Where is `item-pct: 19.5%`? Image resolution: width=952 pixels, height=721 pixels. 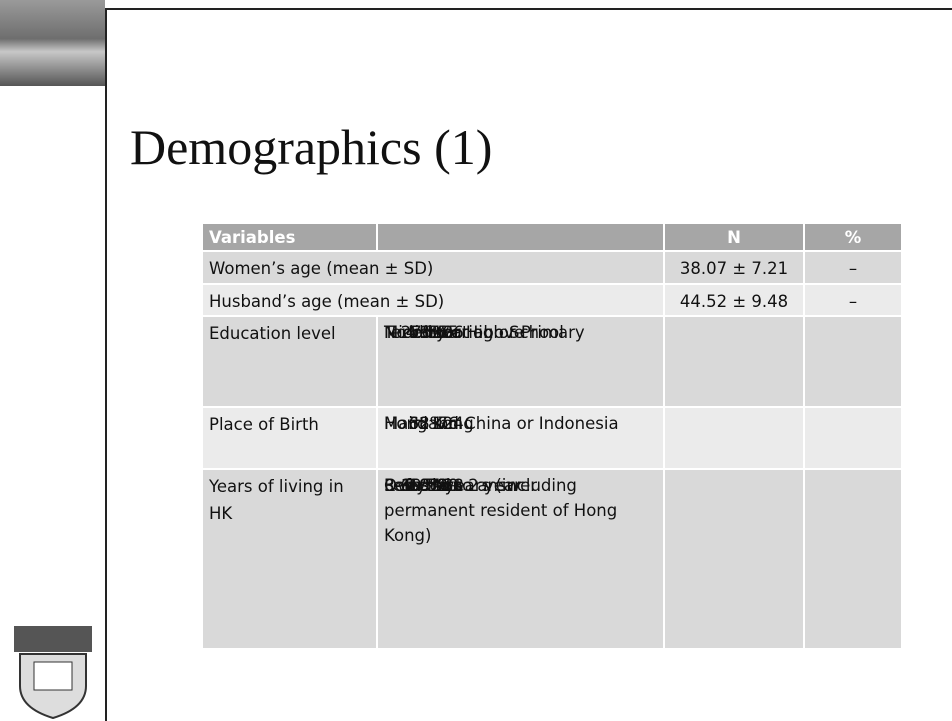 item-pct: 19.5% is located at coordinates (427, 485).